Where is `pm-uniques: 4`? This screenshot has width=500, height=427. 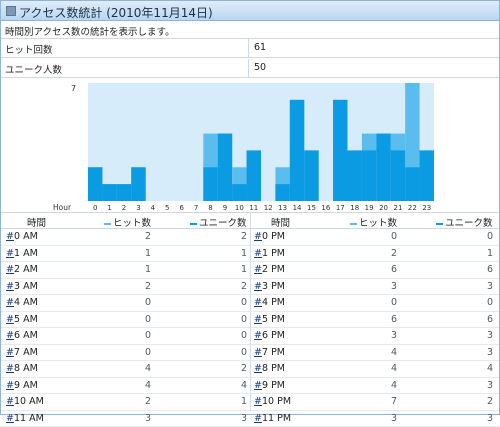 pm-uniques: 4 is located at coordinates (473, 368).